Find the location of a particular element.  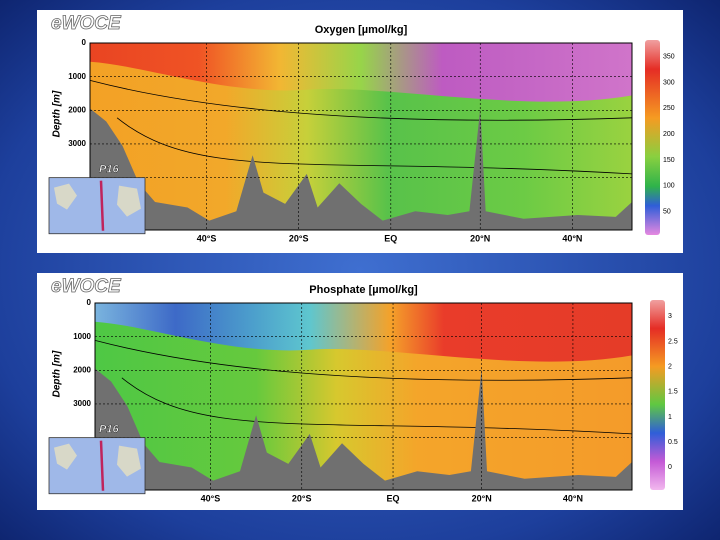

colorbar-tick-label: 1.5 is located at coordinates (673, 392).